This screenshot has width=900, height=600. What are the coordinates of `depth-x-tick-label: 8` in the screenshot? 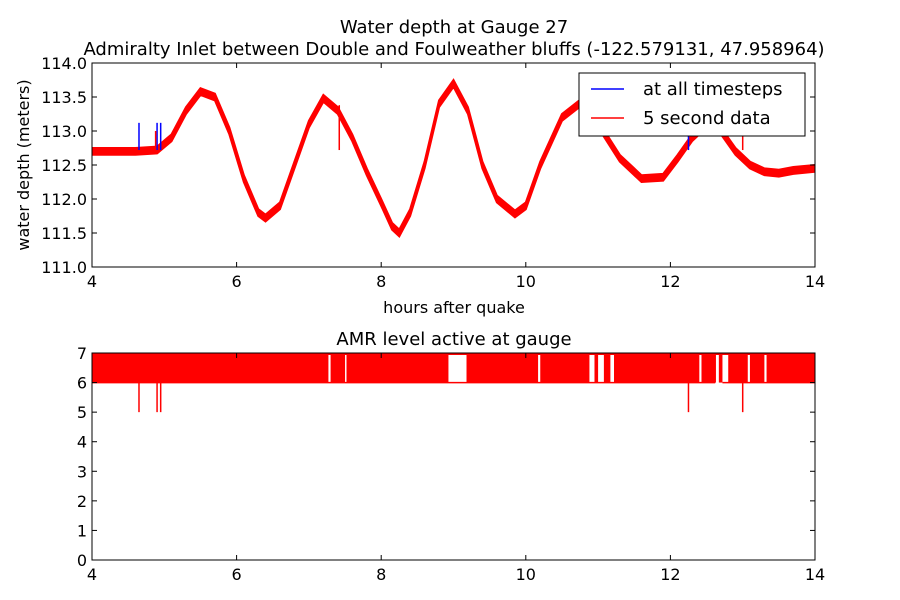 It's located at (381, 281).